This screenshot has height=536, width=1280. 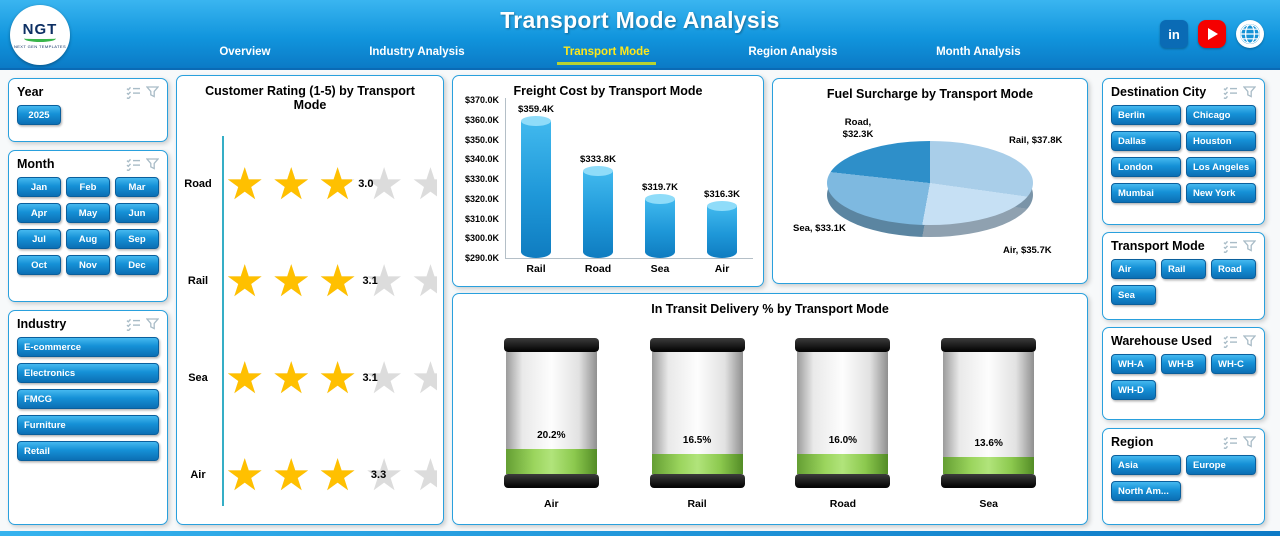 I want to click on y-axis-line, so click(x=505, y=178).